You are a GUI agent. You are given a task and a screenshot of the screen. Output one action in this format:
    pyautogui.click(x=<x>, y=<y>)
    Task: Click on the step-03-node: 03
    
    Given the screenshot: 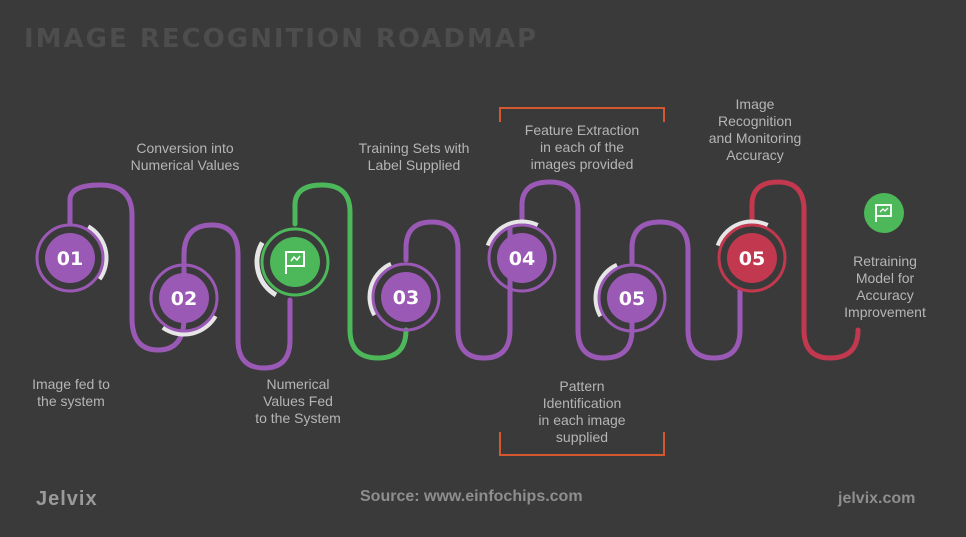 What is the action you would take?
    pyautogui.click(x=406, y=297)
    